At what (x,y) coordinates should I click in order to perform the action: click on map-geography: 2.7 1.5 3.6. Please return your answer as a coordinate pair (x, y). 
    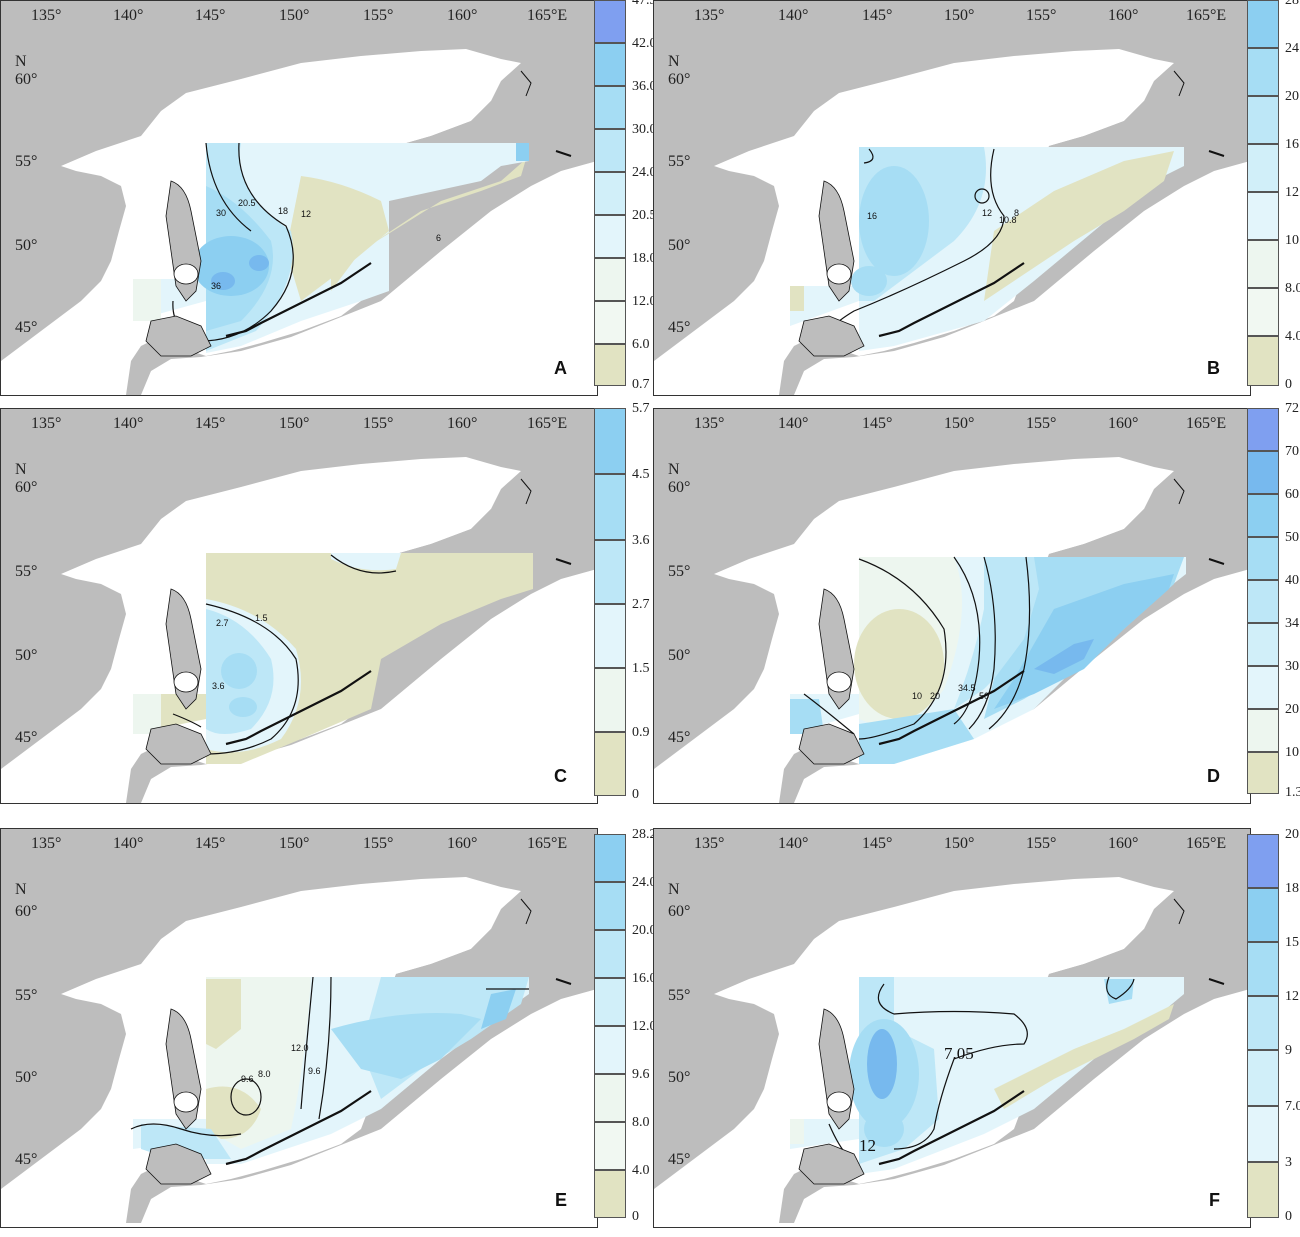
    Looking at the image, I should click on (299, 606).